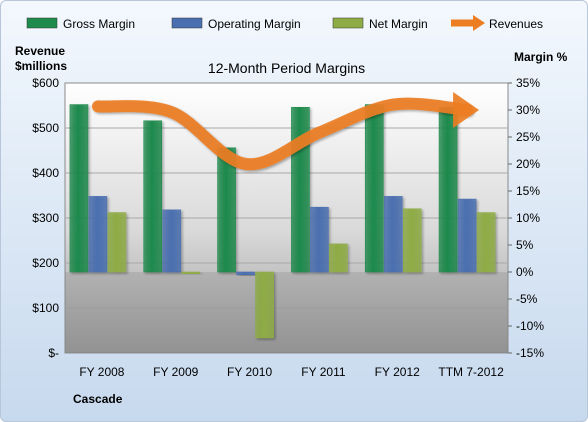 The width and height of the screenshot is (588, 422). Describe the element at coordinates (41, 66) in the screenshot. I see `y-left-label-line2: $millions` at that location.